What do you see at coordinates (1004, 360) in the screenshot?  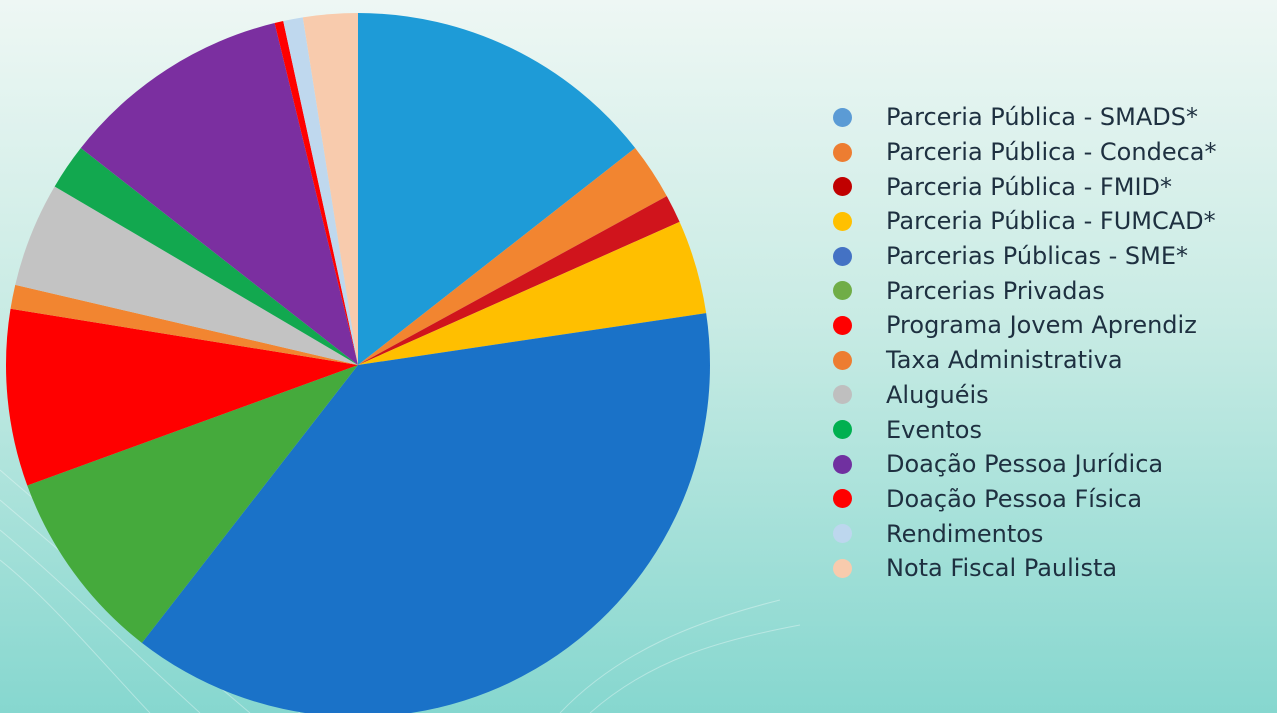 I see `legend-label: Taxa Administrativa` at bounding box center [1004, 360].